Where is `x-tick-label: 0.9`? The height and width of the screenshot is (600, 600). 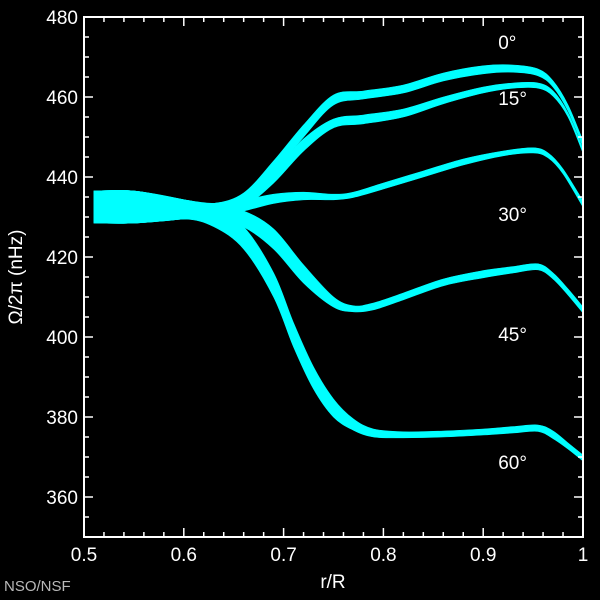
x-tick-label: 0.9 is located at coordinates (483, 555).